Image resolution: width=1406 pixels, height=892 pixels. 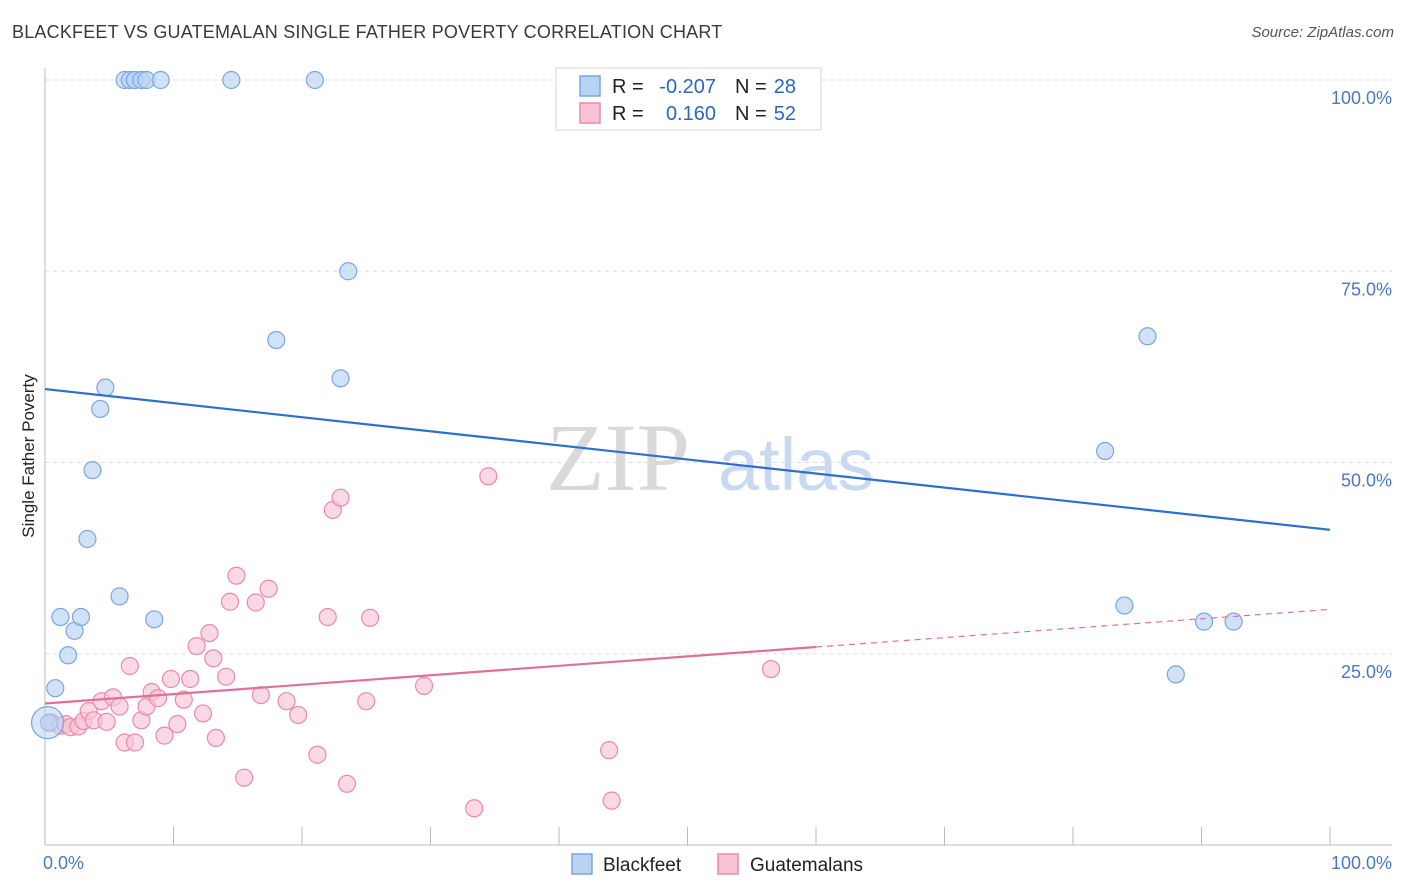 I want to click on legend-blackfeet-swatch, so click(x=582, y=864).